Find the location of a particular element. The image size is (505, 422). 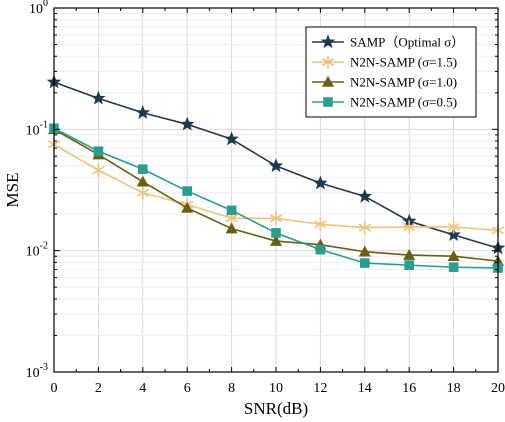

legend-label: SAMP（Optimal σ） is located at coordinates (407, 42).